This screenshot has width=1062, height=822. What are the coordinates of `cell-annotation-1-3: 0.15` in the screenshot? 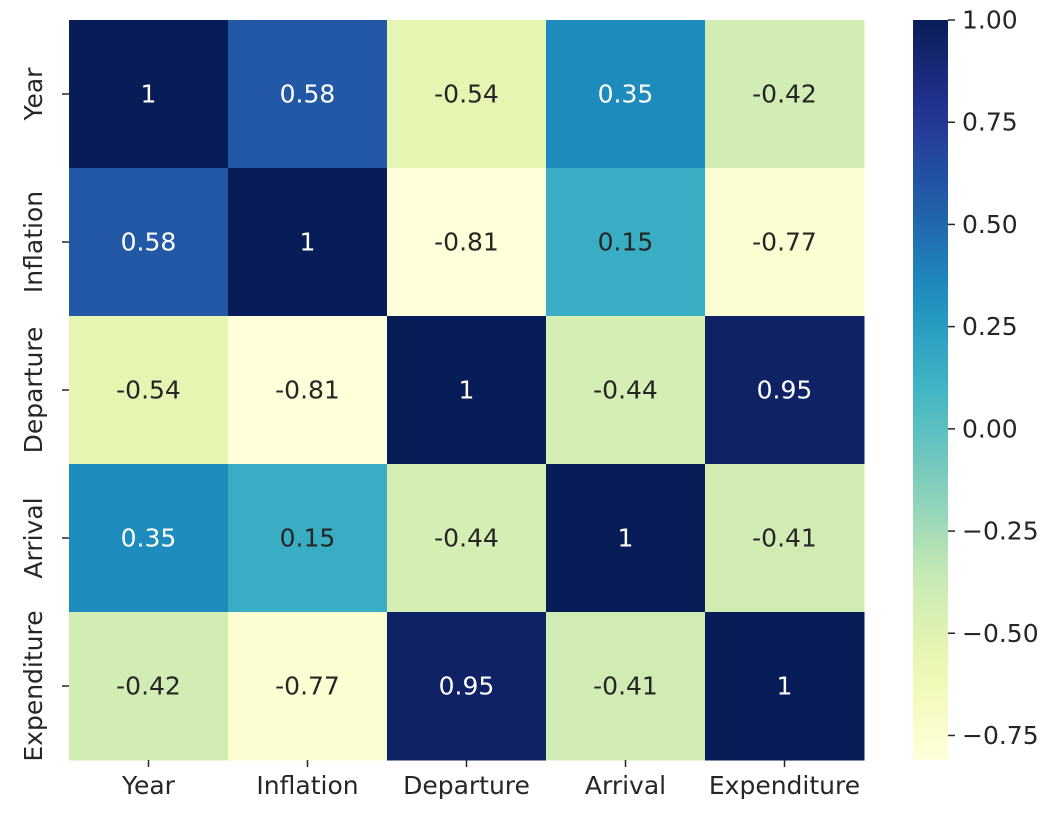 It's located at (626, 242).